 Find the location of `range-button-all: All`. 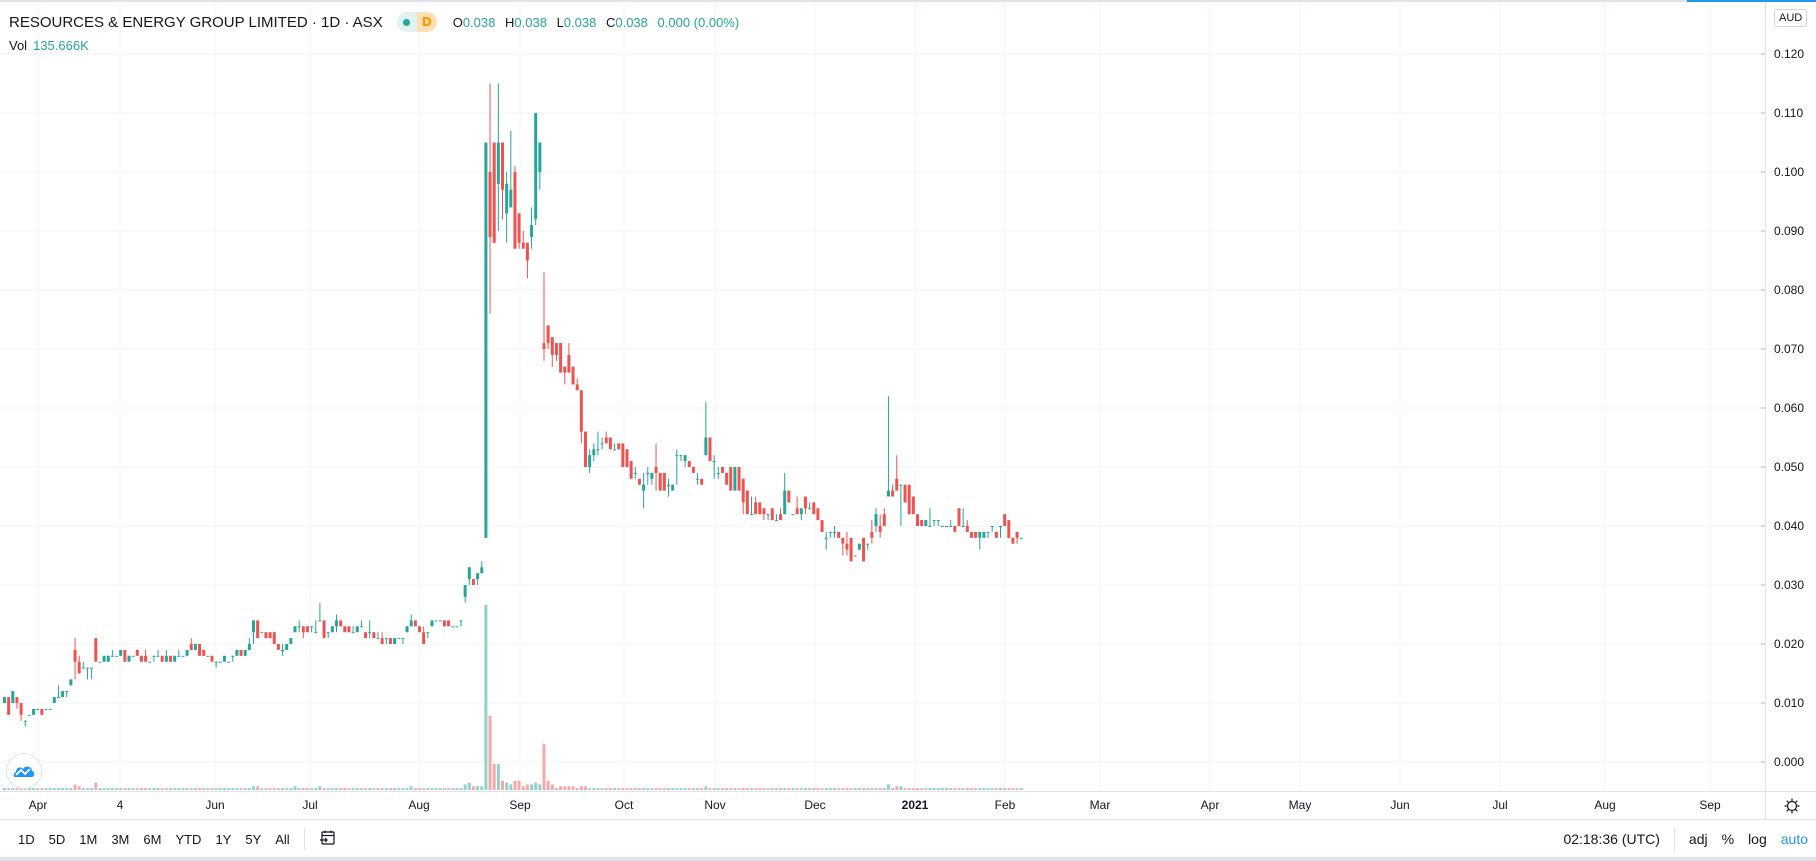

range-button-all: All is located at coordinates (282, 839).